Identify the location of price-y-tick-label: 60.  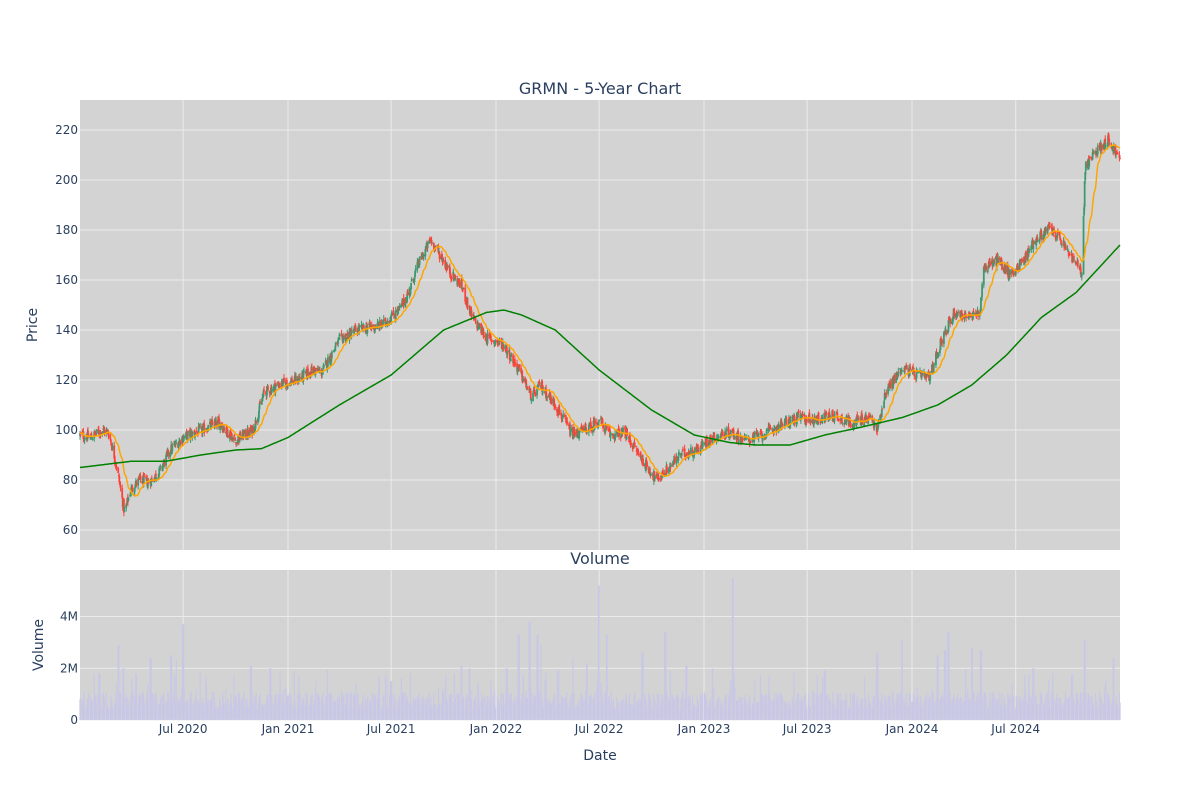
(70, 530).